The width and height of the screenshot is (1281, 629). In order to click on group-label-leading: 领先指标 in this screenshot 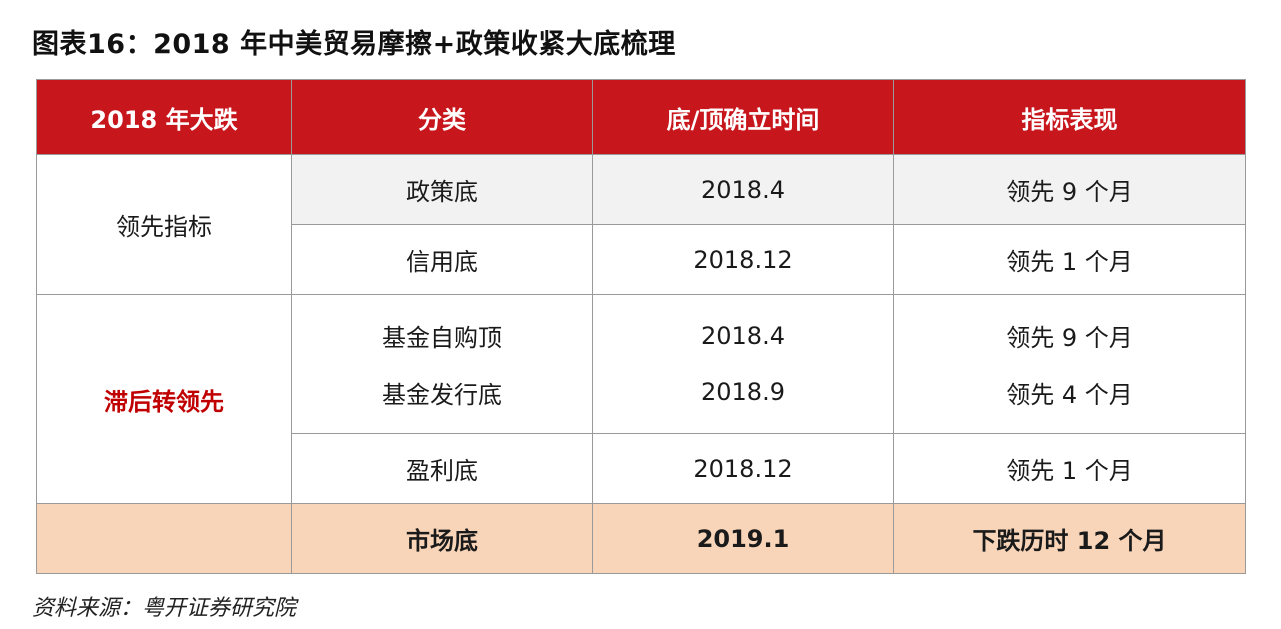, I will do `click(164, 224)`.